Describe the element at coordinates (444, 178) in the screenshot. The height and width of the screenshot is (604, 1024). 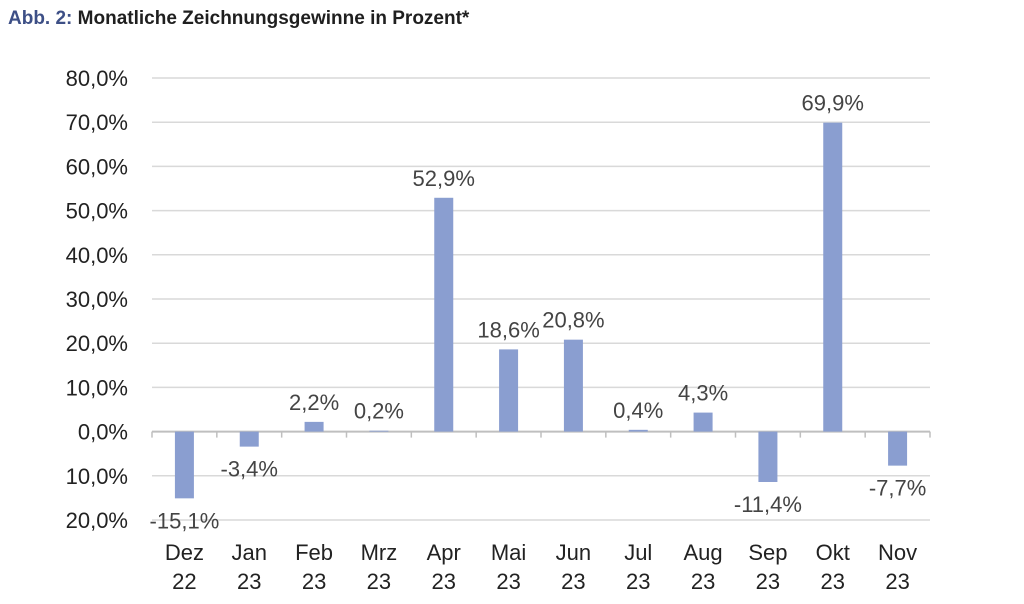
I see `data-label: 52,9%` at that location.